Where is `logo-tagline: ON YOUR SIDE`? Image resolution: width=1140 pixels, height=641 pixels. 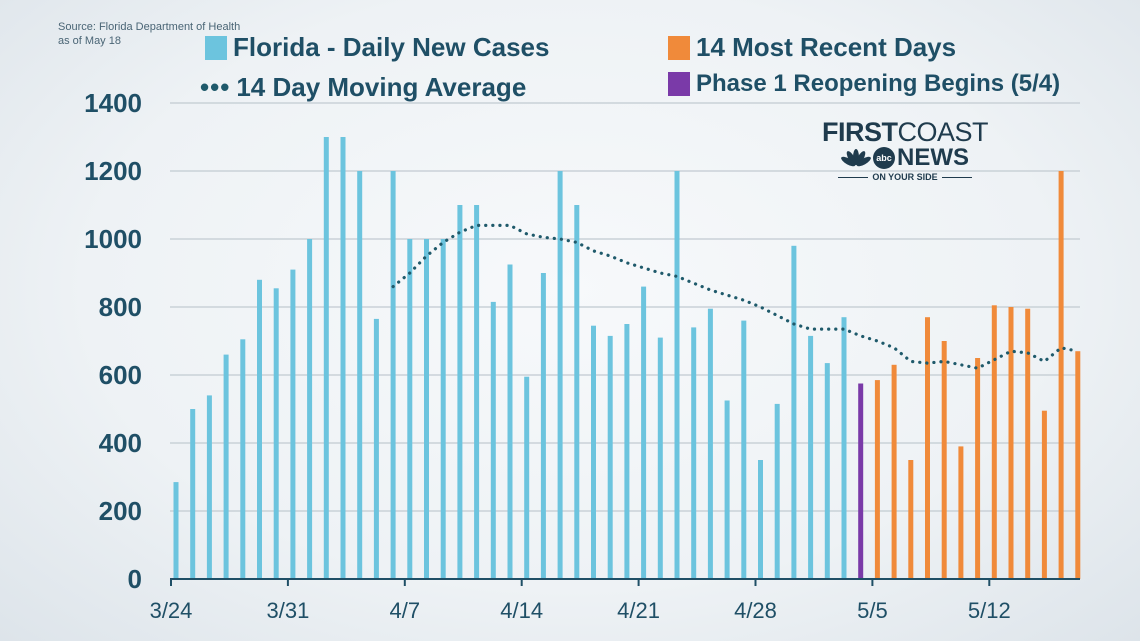 logo-tagline: ON YOUR SIDE is located at coordinates (905, 177).